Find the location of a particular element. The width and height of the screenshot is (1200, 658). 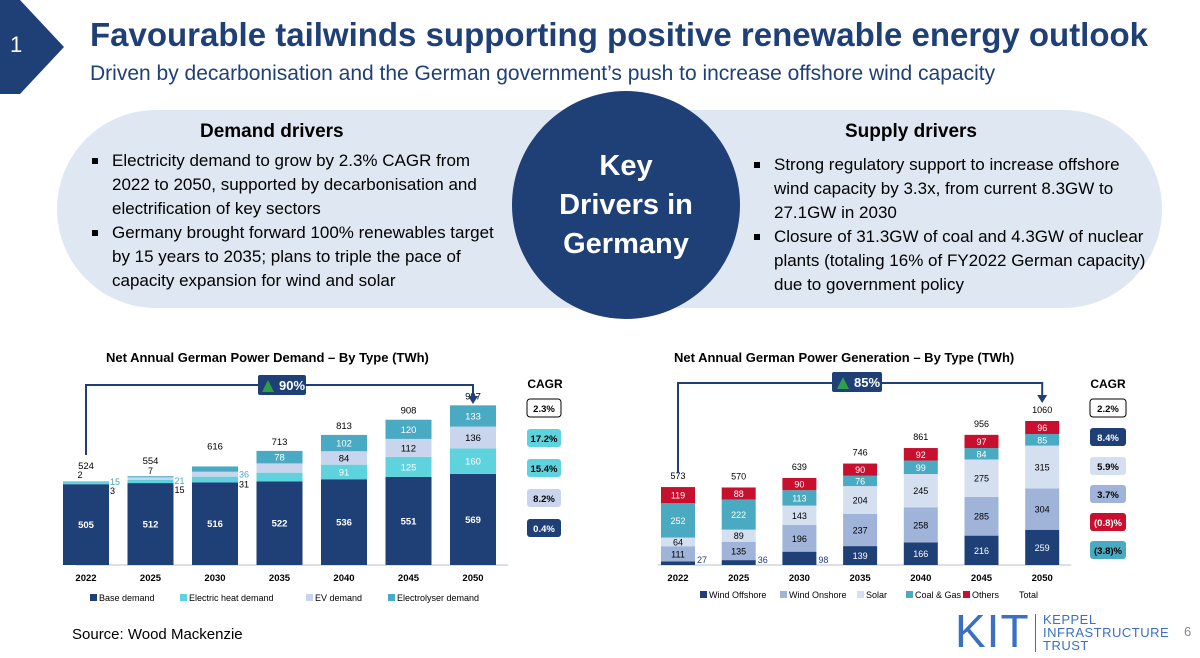

legend-label: Wind Onshore is located at coordinates (818, 595).